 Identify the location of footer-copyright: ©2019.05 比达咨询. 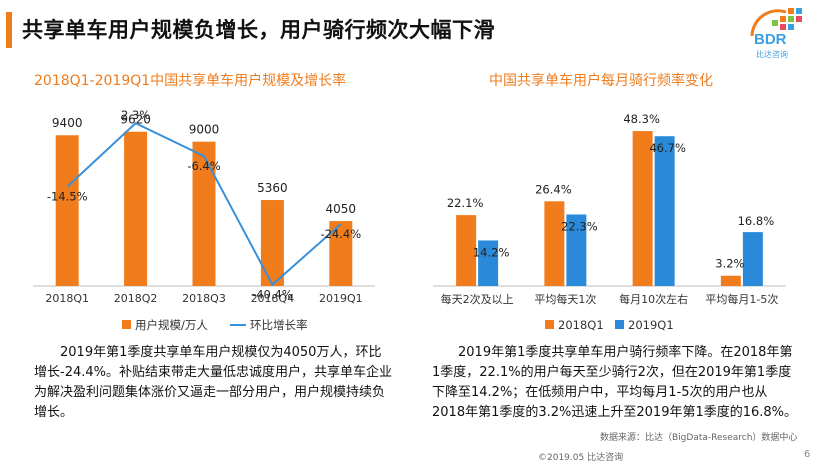
(581, 458).